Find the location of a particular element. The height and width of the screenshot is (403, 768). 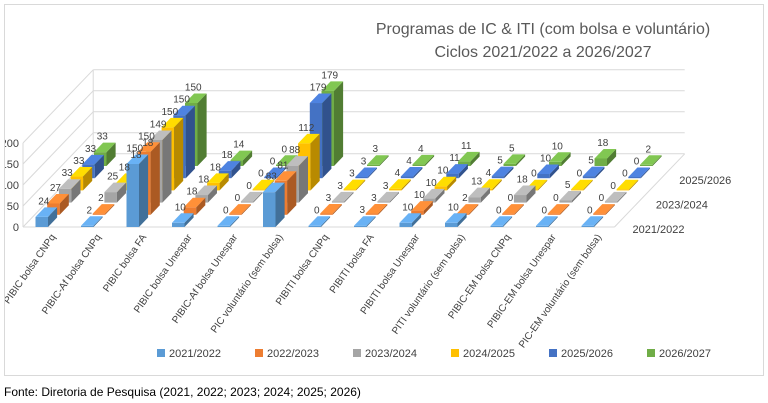

legend-label-2022-2023: 2022/2023 is located at coordinates (293, 354).